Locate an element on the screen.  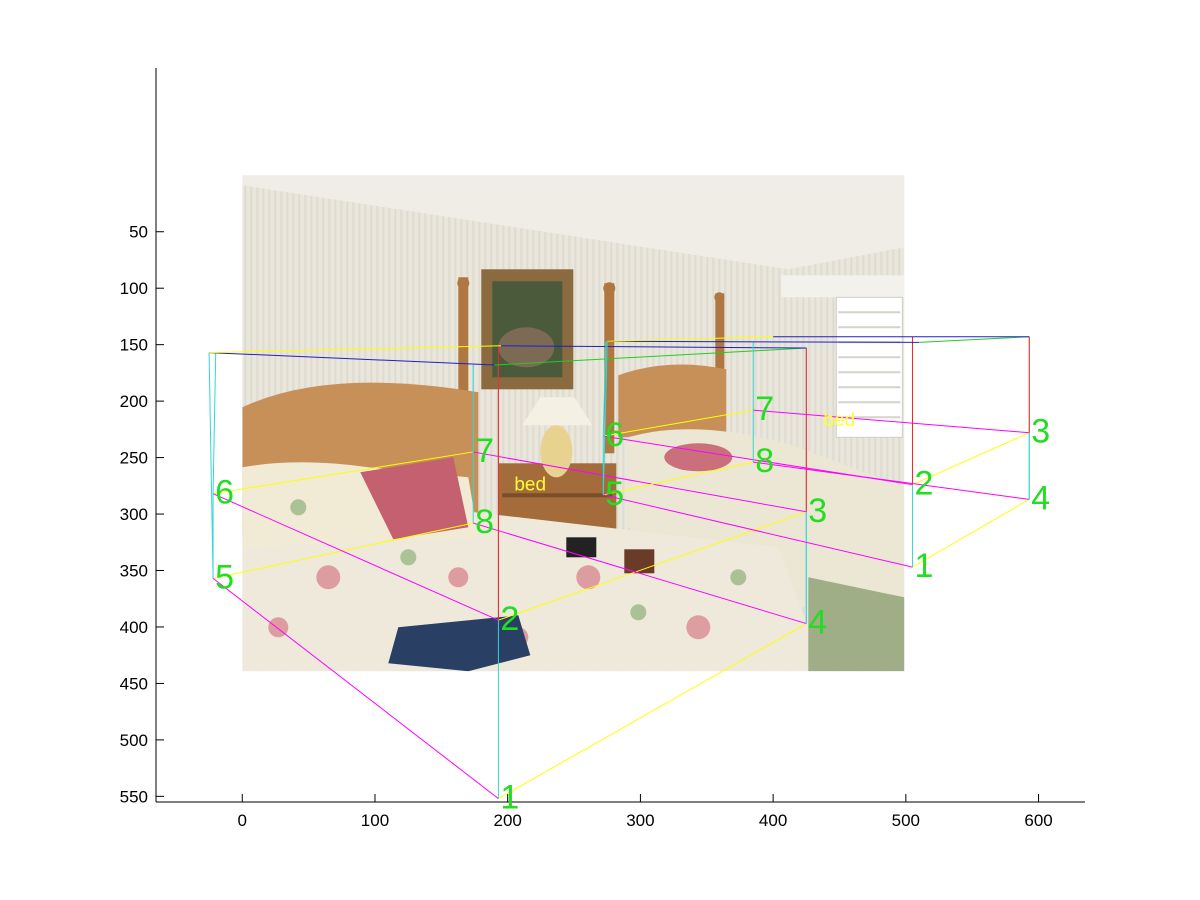
y-tick-label: 250 is located at coordinates (134, 458).